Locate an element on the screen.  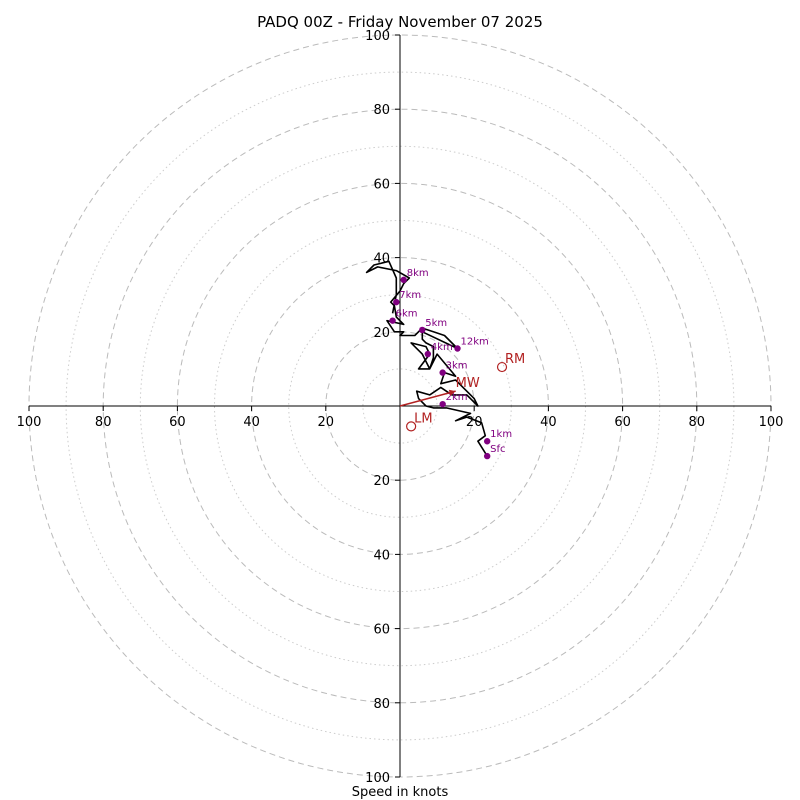
height-label: 5km is located at coordinates (436, 323).